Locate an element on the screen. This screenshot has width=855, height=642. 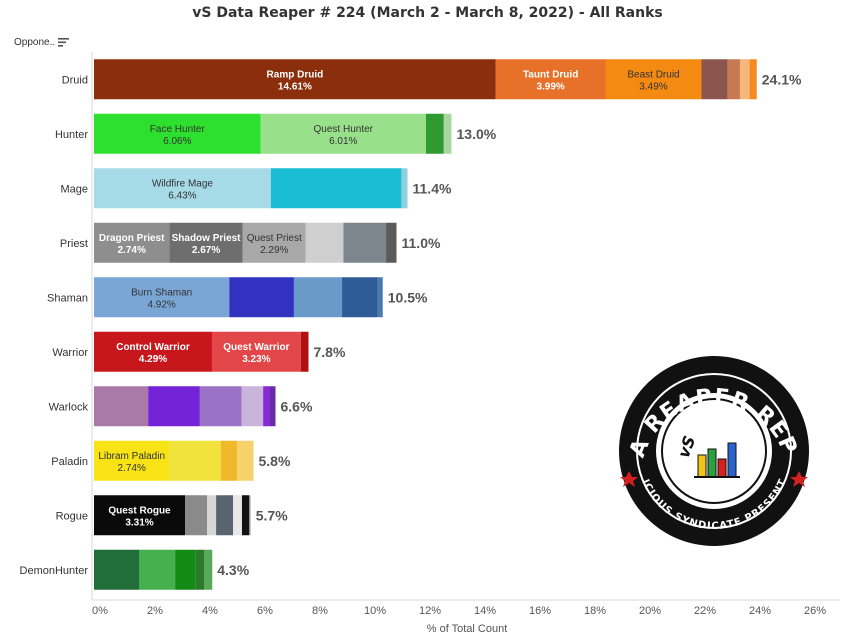
bar-total-label: 11.4% is located at coordinates (432, 188).